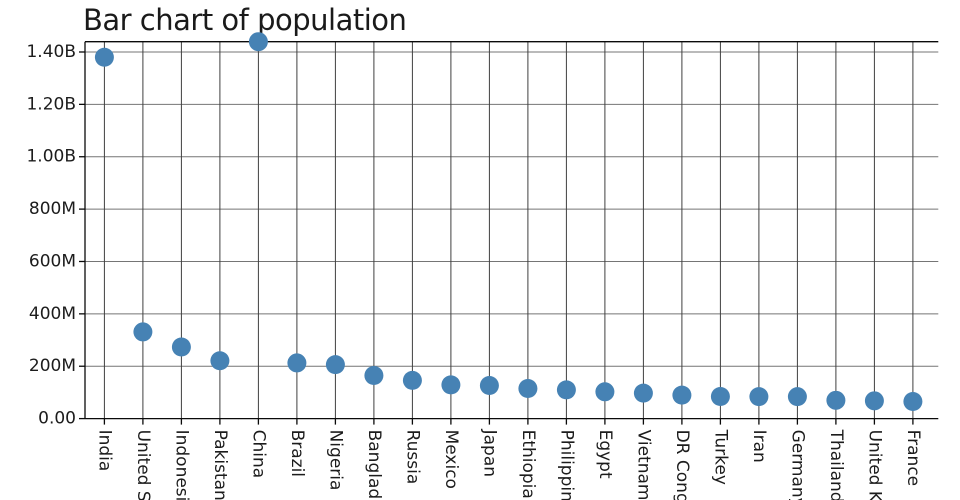 The image size is (960, 500). I want to click on x-tick-label: China, so click(258, 454).